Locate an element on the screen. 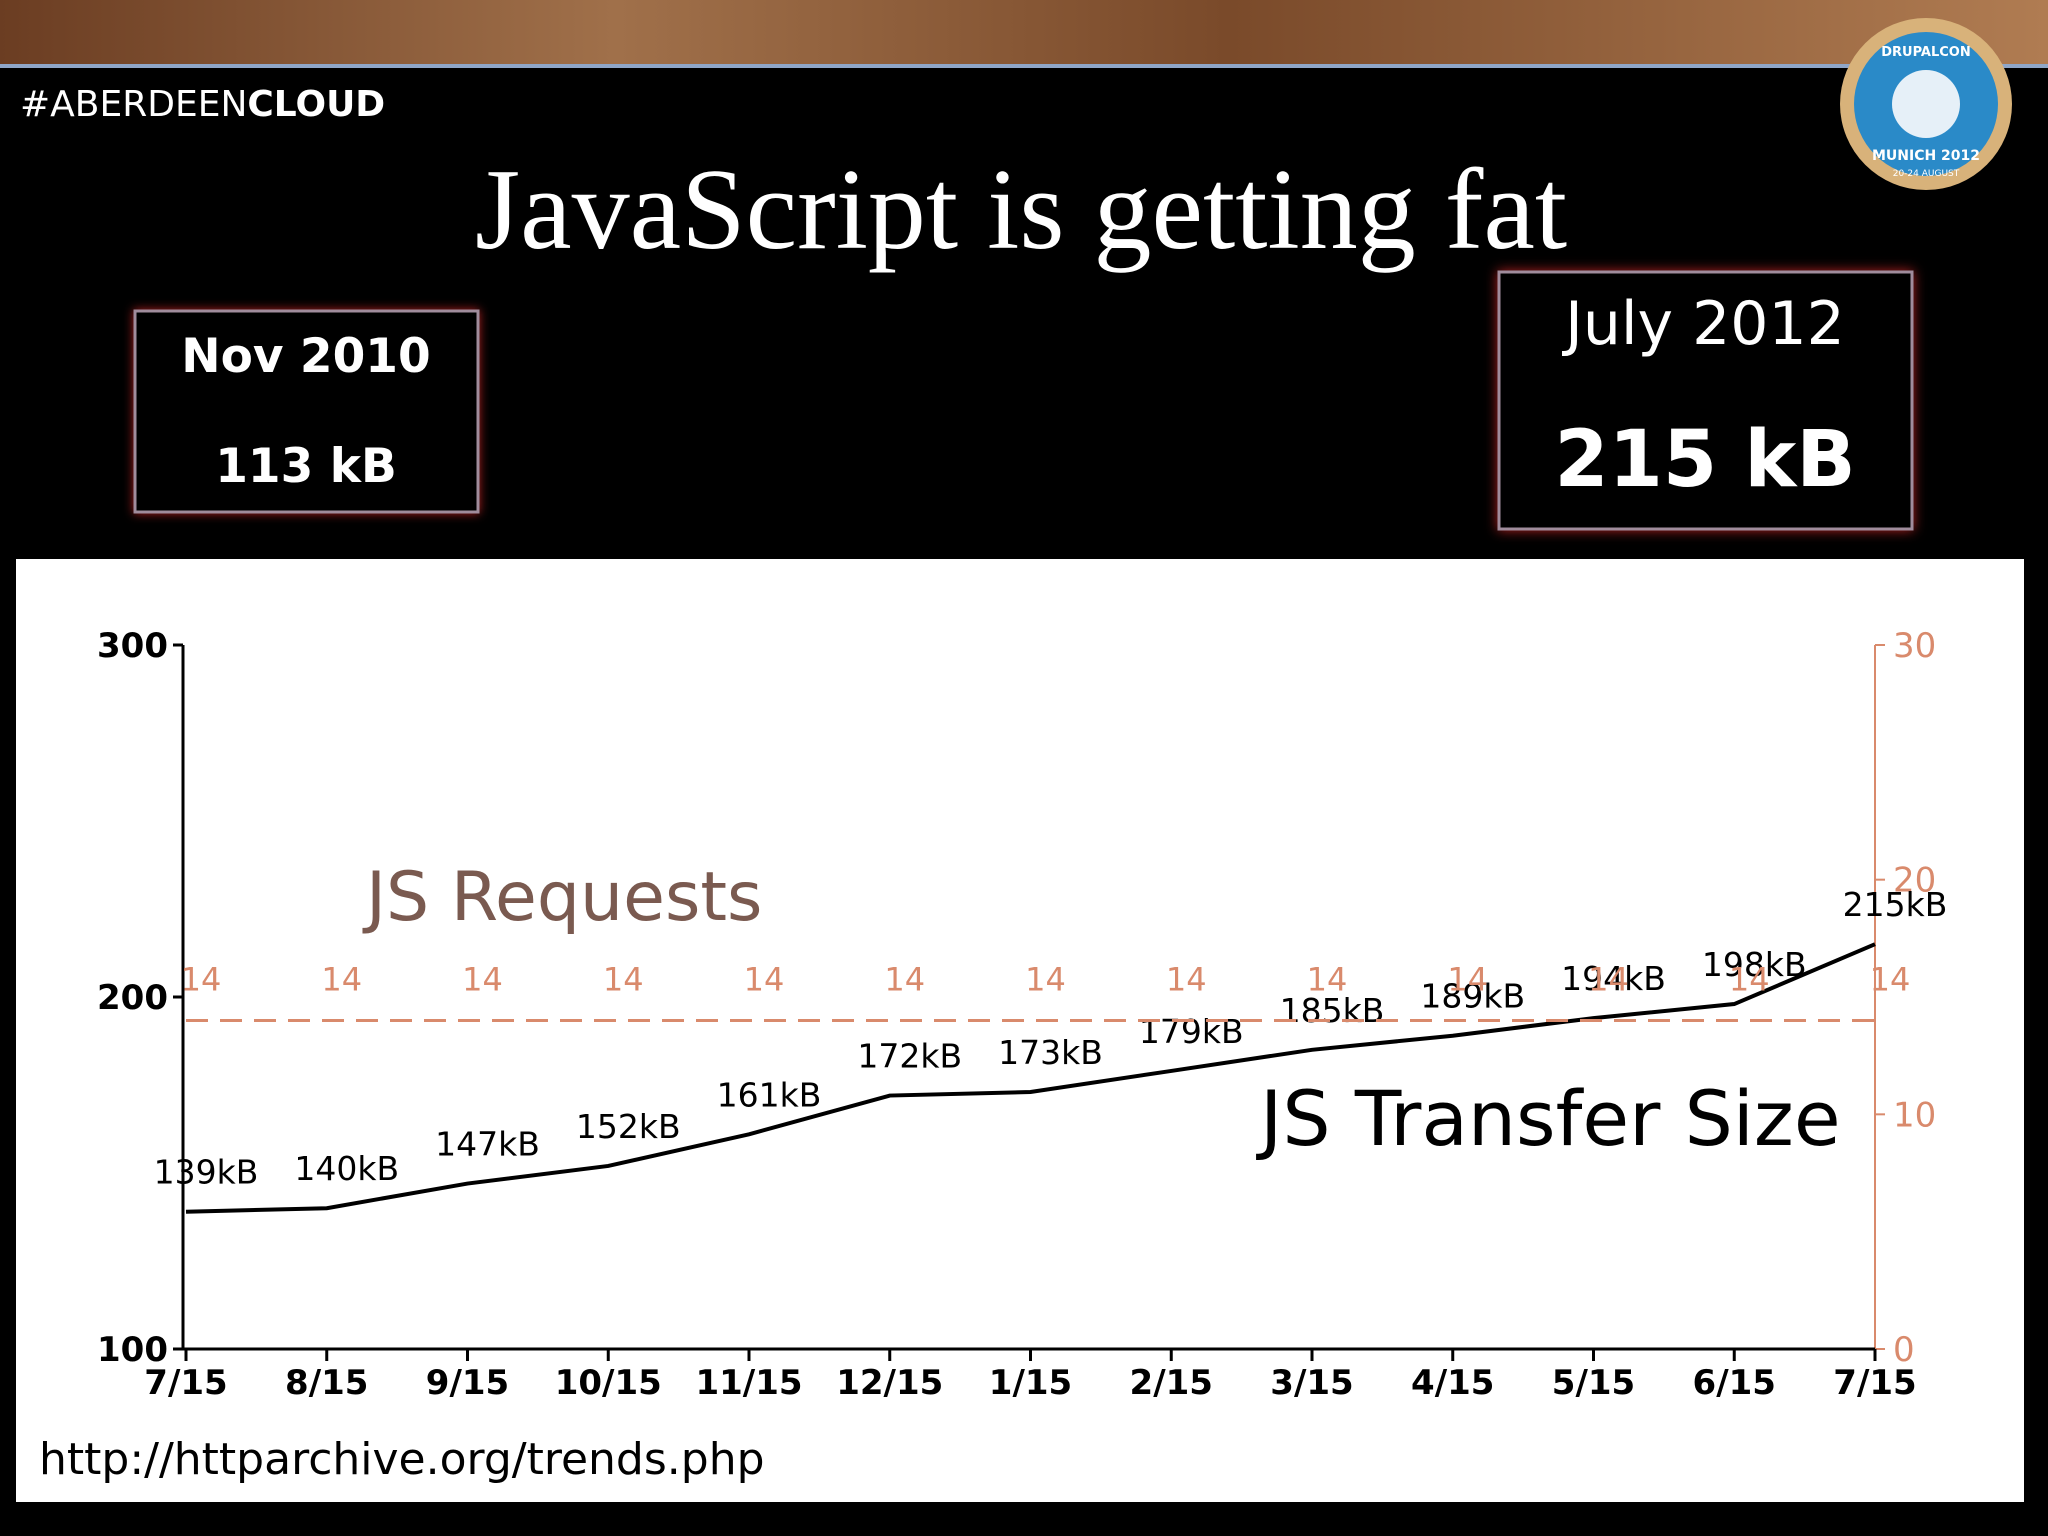 The width and height of the screenshot is (2048, 1536). y-tick-label: 100 is located at coordinates (132, 1350).